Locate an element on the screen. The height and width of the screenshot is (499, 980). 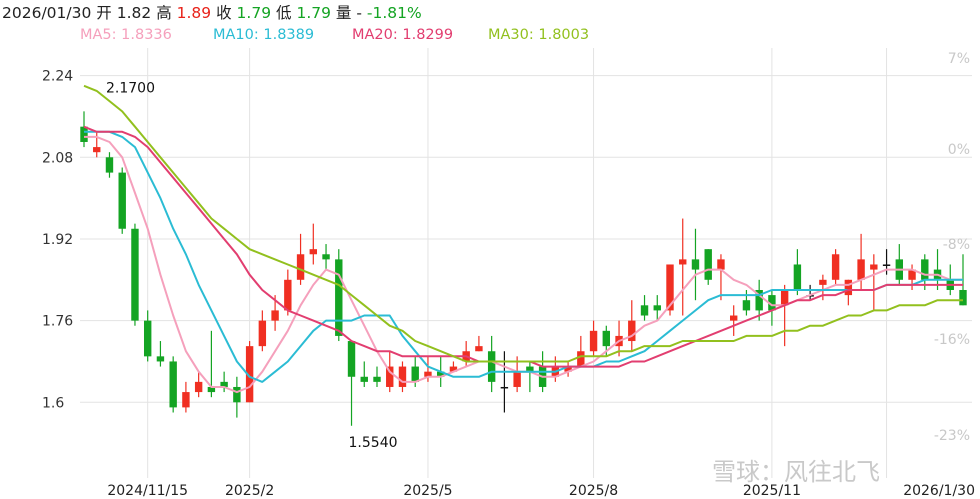
y-tick-label: 2.08 is located at coordinates (57, 158).